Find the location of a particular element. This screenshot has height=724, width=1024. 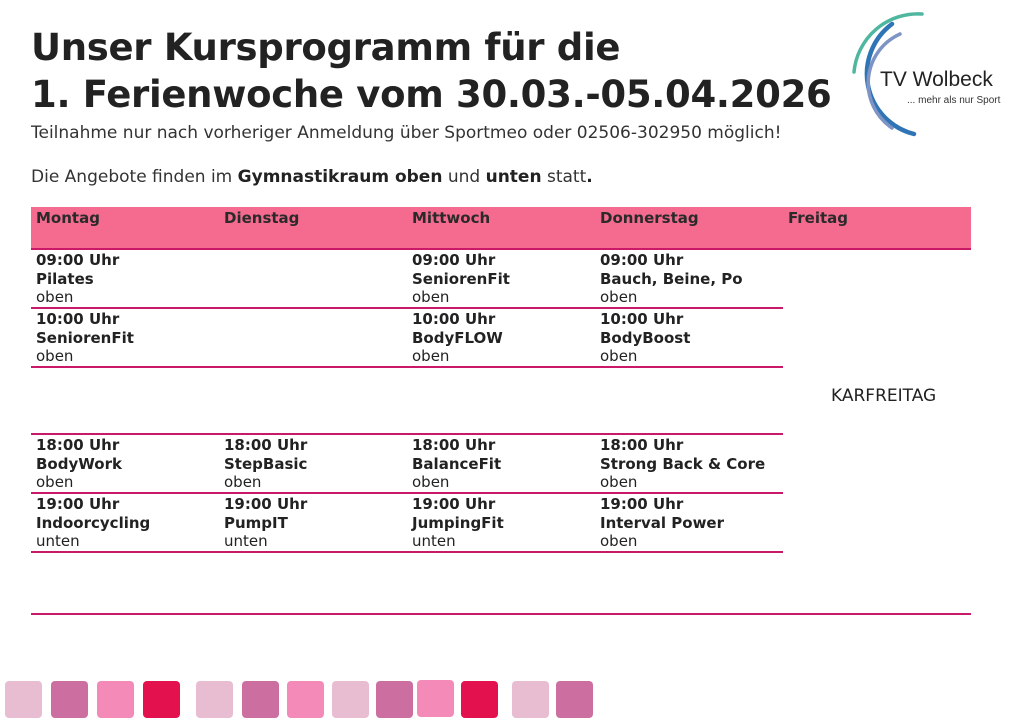

title-line-2: 1. Ferienwoche vom 30.03.-05.04.2026 is located at coordinates (431, 94).